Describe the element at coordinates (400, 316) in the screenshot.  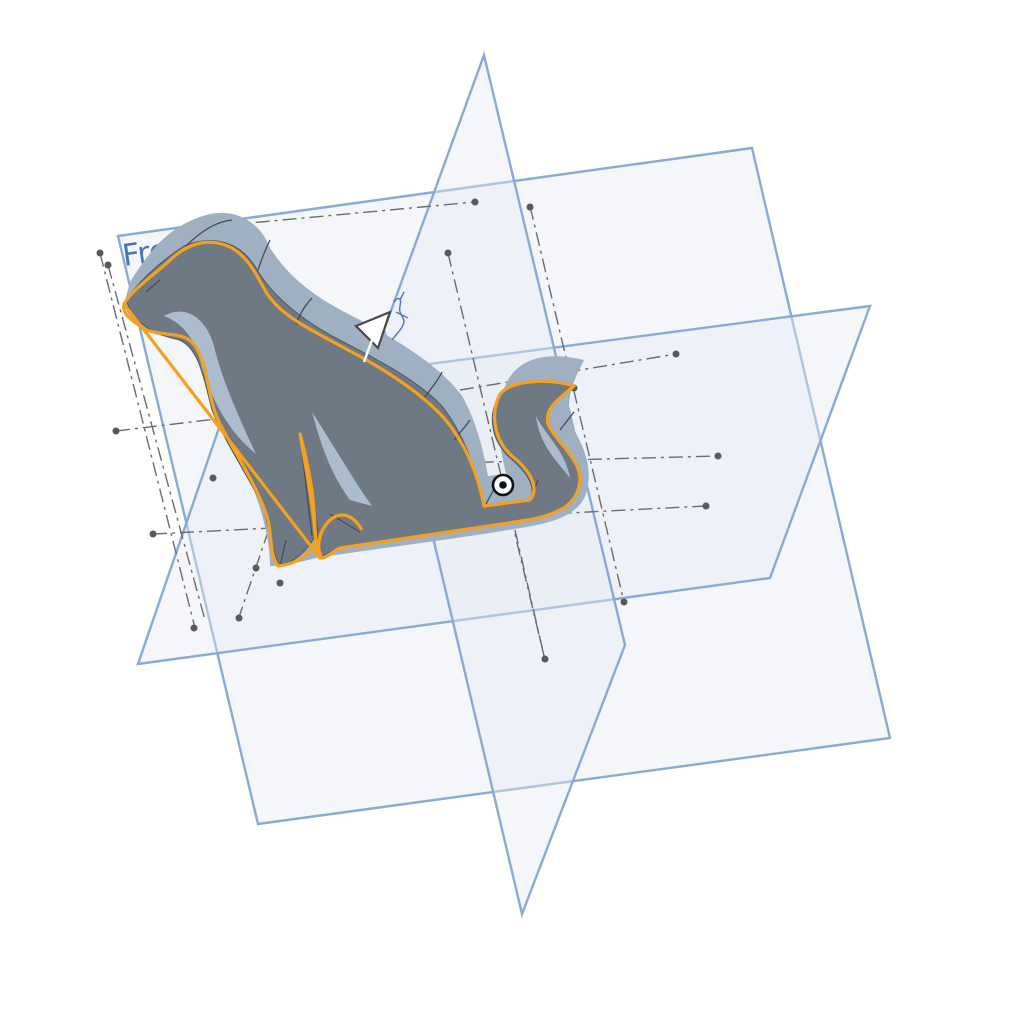
I see `constraint-glyph-icon` at that location.